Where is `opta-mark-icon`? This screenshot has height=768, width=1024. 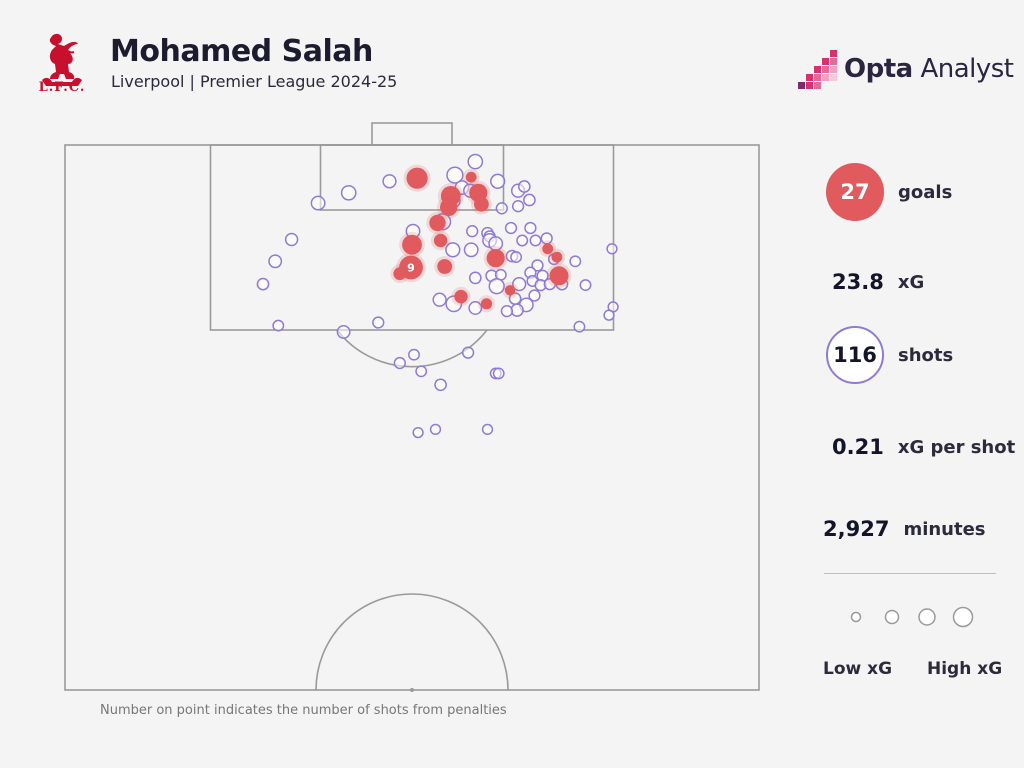 opta-mark-icon is located at coordinates (817, 69).